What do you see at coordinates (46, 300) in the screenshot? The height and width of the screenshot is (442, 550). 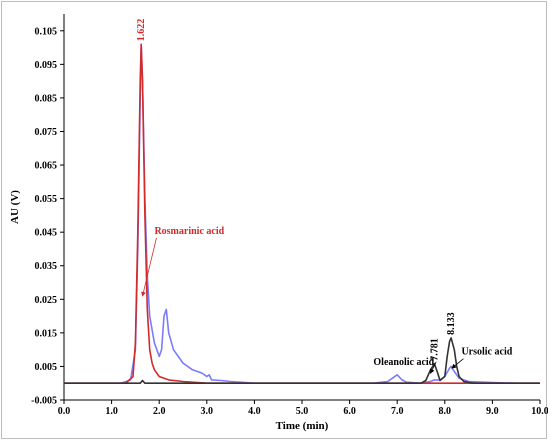 I see `y-tick-label: 0.025` at bounding box center [46, 300].